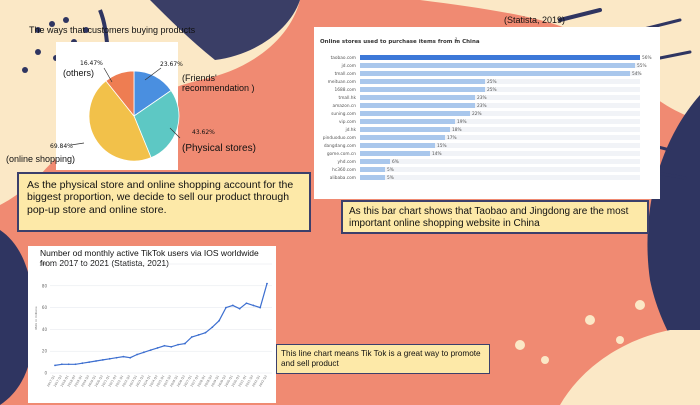  I want to click on bar-category-label: yhd.com, so click(346, 162).